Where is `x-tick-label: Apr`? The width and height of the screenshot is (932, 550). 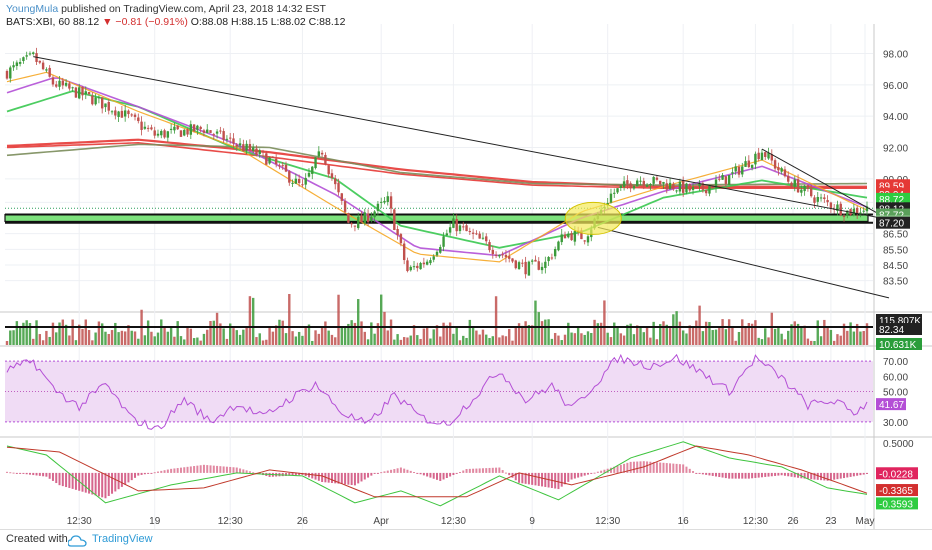 x-tick-label: Apr is located at coordinates (381, 521).